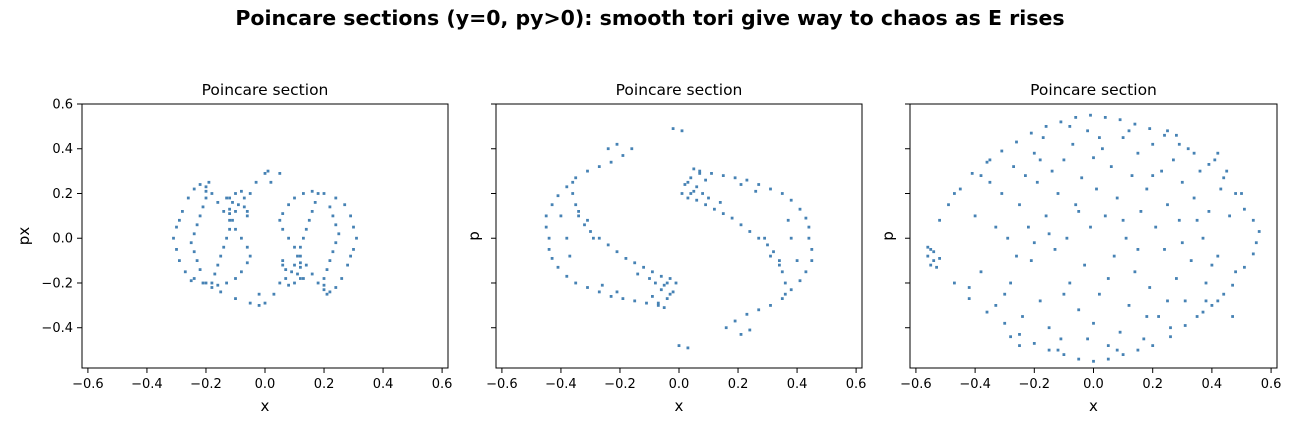 Image resolution: width=1300 pixels, height=430 pixels. Describe the element at coordinates (797, 384) in the screenshot. I see `x-tick-label: 0.4` at that location.